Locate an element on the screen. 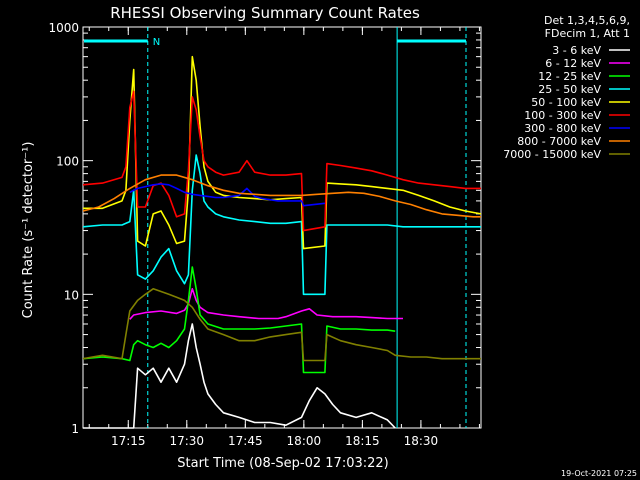 Image resolution: width=640 pixels, height=480 pixels. legend-label: 3 - 6 keV is located at coordinates (576, 50).